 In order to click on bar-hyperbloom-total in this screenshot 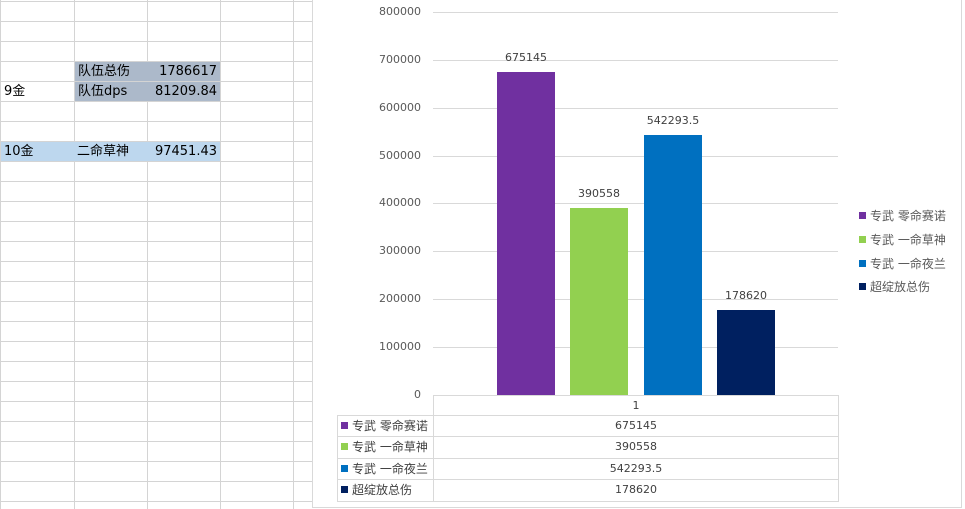, I will do `click(746, 352)`.